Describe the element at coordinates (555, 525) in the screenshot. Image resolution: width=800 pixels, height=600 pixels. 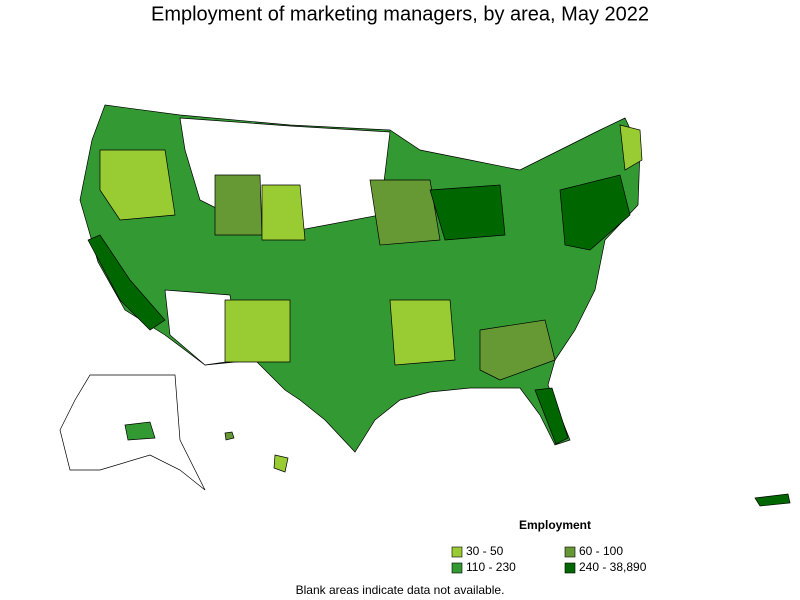
I see `legend-title: Employment` at that location.